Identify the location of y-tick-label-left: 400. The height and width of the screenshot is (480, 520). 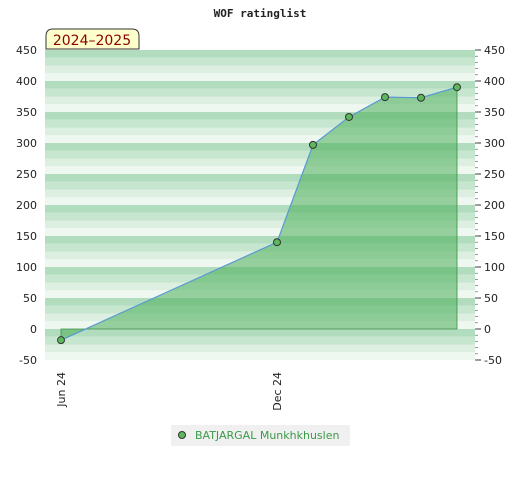
(26, 81).